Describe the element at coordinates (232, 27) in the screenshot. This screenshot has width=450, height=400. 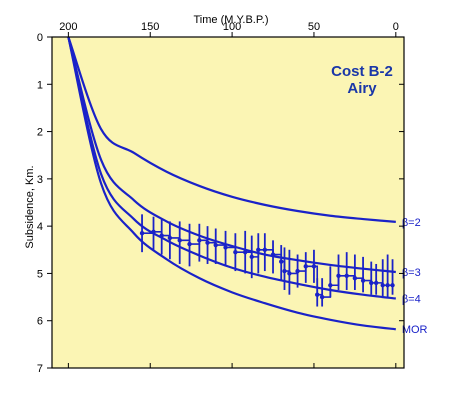
I see `x-tick-label: 100` at that location.